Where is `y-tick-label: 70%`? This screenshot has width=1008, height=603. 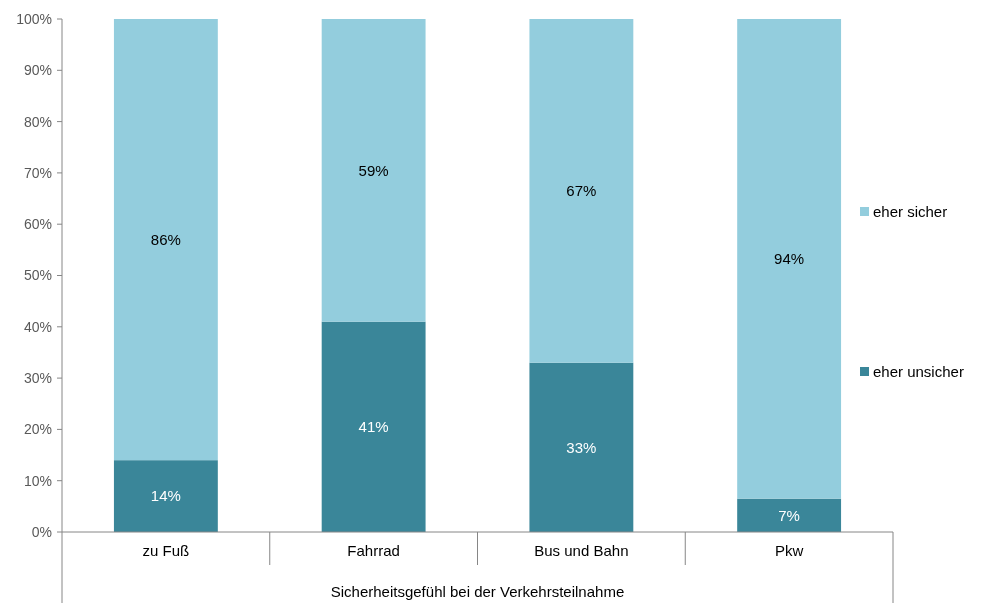 y-tick-label: 70% is located at coordinates (37, 172).